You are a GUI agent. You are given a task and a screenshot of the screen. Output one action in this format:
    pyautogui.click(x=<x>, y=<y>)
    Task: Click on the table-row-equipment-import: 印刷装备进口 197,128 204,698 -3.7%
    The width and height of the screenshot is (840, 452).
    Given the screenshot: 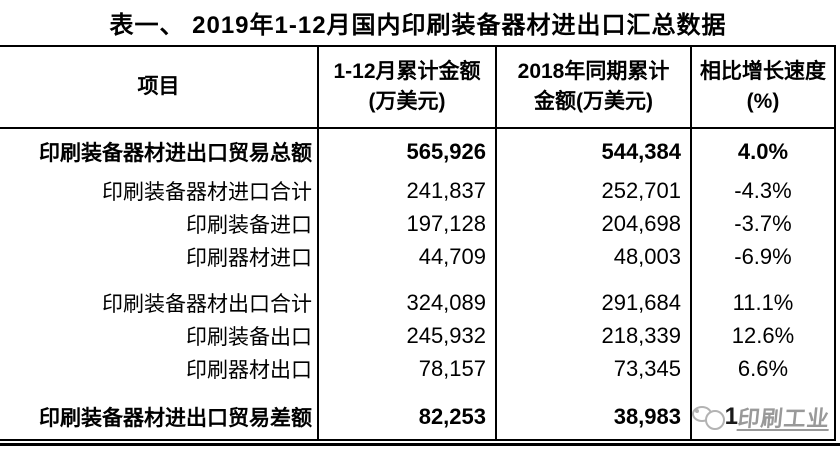 What is the action you would take?
    pyautogui.click(x=417, y=223)
    